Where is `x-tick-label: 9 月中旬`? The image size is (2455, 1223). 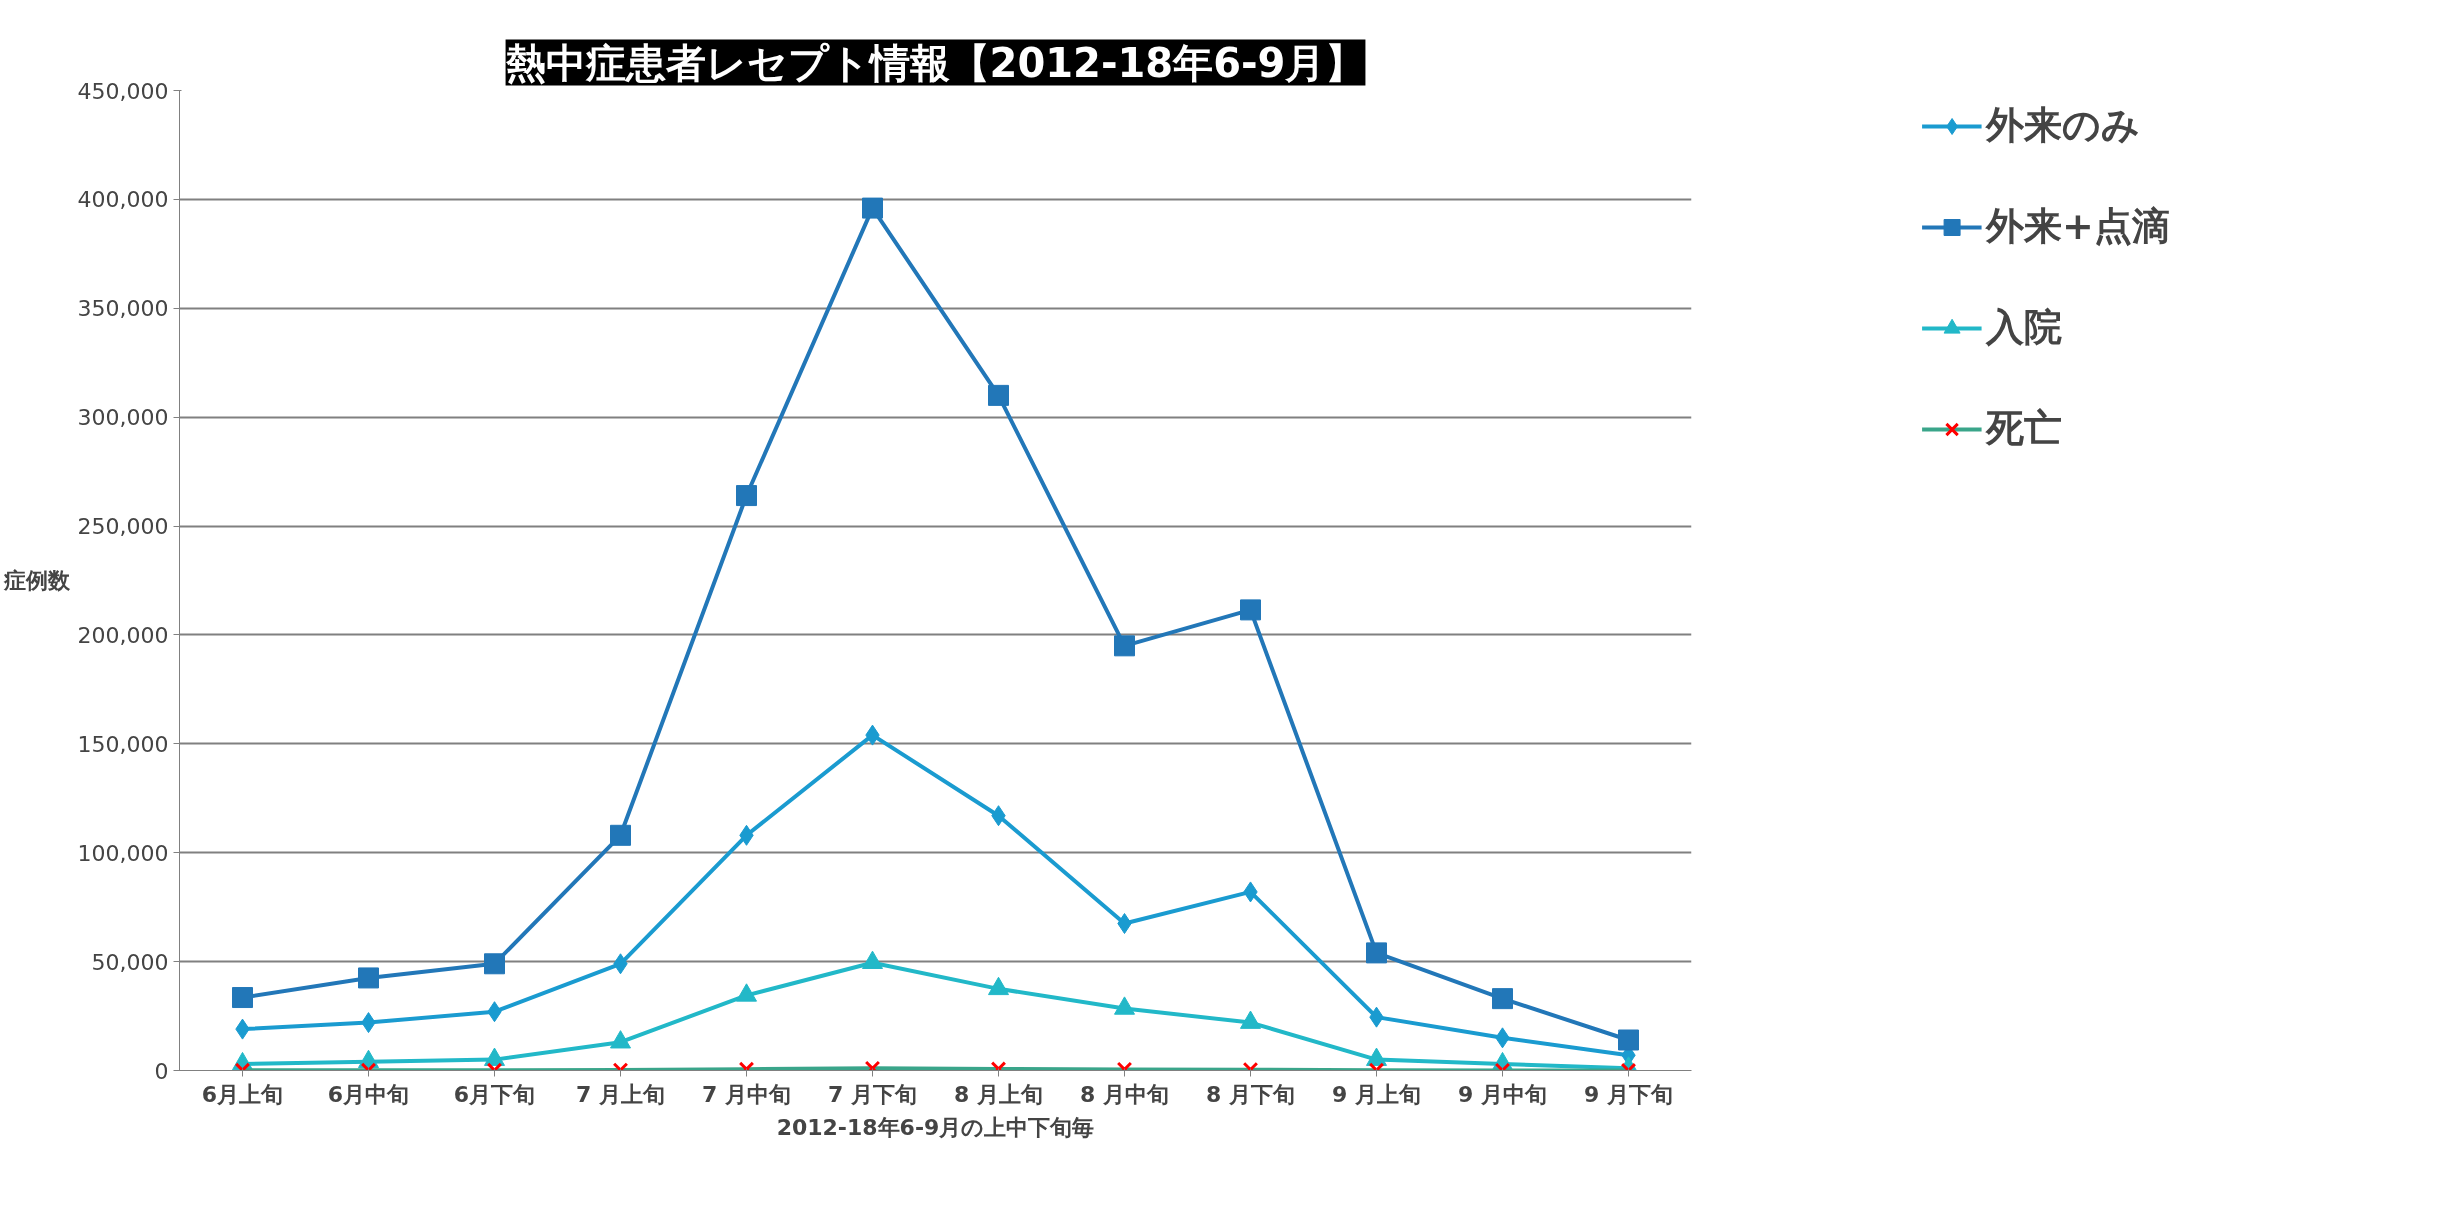
x-tick-label: 9 月中旬 is located at coordinates (1502, 1094).